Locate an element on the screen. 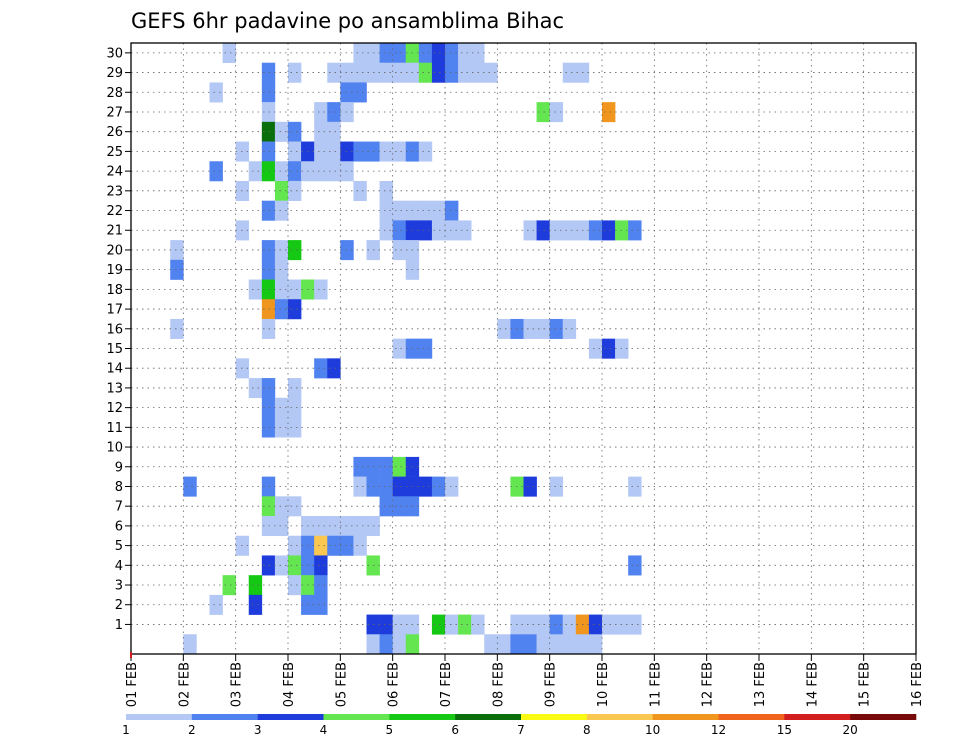  chart-title: GEFS 6hr padavine po ansamblima Bihac is located at coordinates (347, 21).